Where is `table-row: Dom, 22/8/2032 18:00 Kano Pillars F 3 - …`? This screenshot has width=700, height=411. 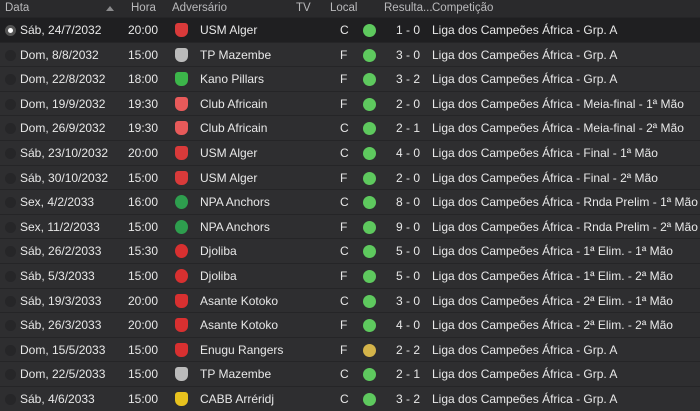 table-row: Dom, 22/8/2032 18:00 Kano Pillars F 3 - … is located at coordinates (350, 78).